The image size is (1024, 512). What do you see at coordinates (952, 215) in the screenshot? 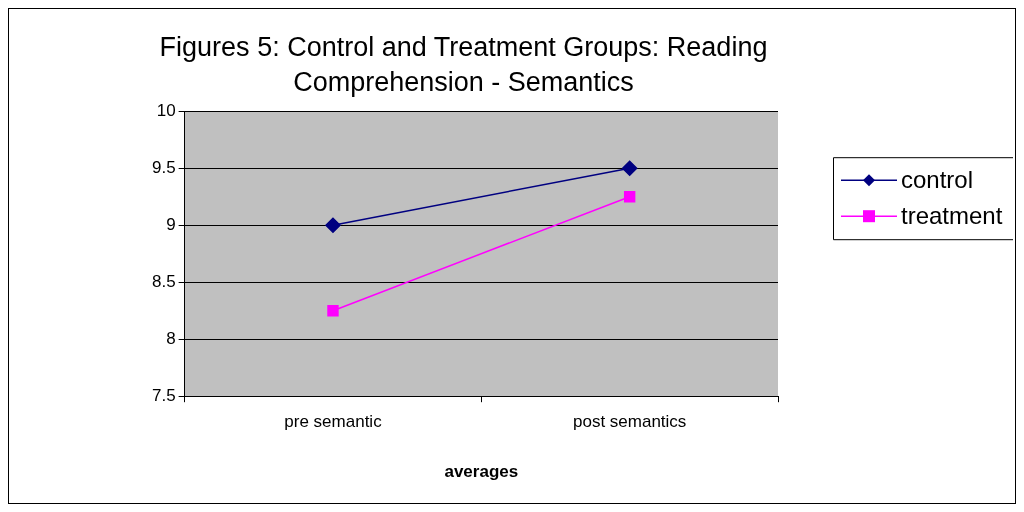
I see `legend-label: treatment` at bounding box center [952, 215].